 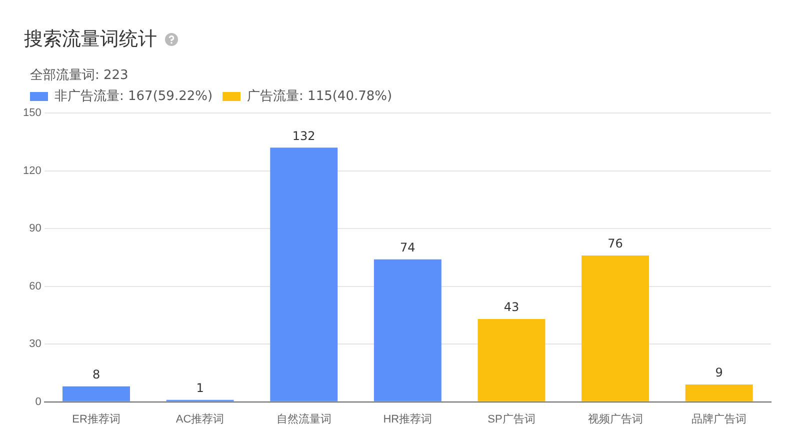 I want to click on x-tick-label: 视频广告词, so click(x=615, y=419).